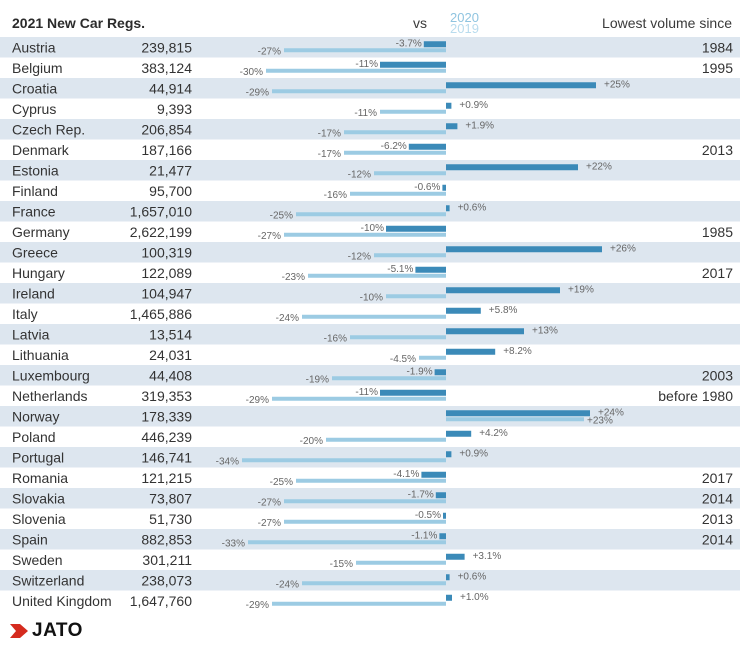 The image size is (740, 650). What do you see at coordinates (38, 273) in the screenshot?
I see `country-label: Hungary` at bounding box center [38, 273].